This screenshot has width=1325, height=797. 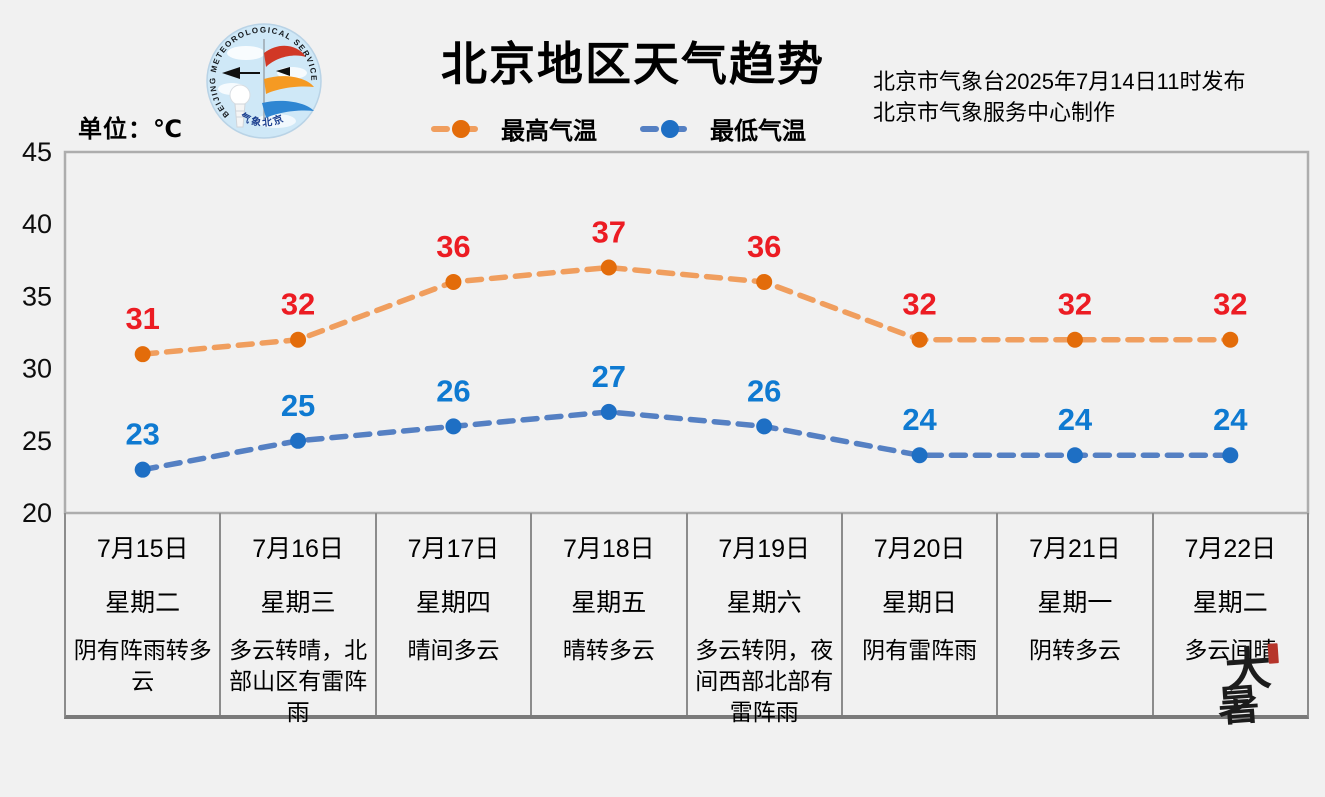 I want to click on forecast-weather: 多云间晴, so click(x=1230, y=650).